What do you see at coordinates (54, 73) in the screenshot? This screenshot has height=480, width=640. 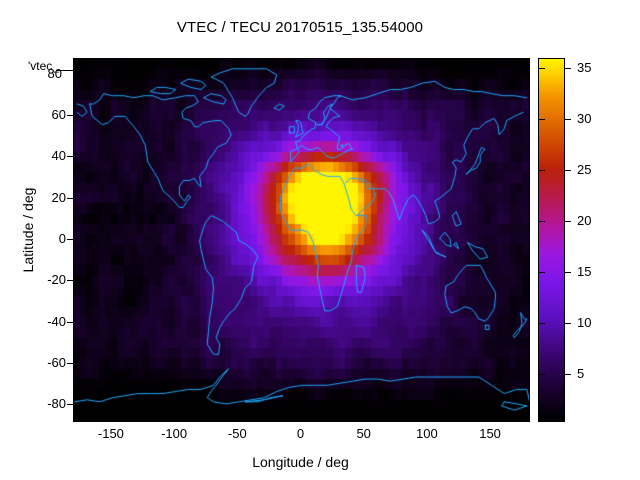 I see `y-tick-label-overlapped: 80` at bounding box center [54, 73].